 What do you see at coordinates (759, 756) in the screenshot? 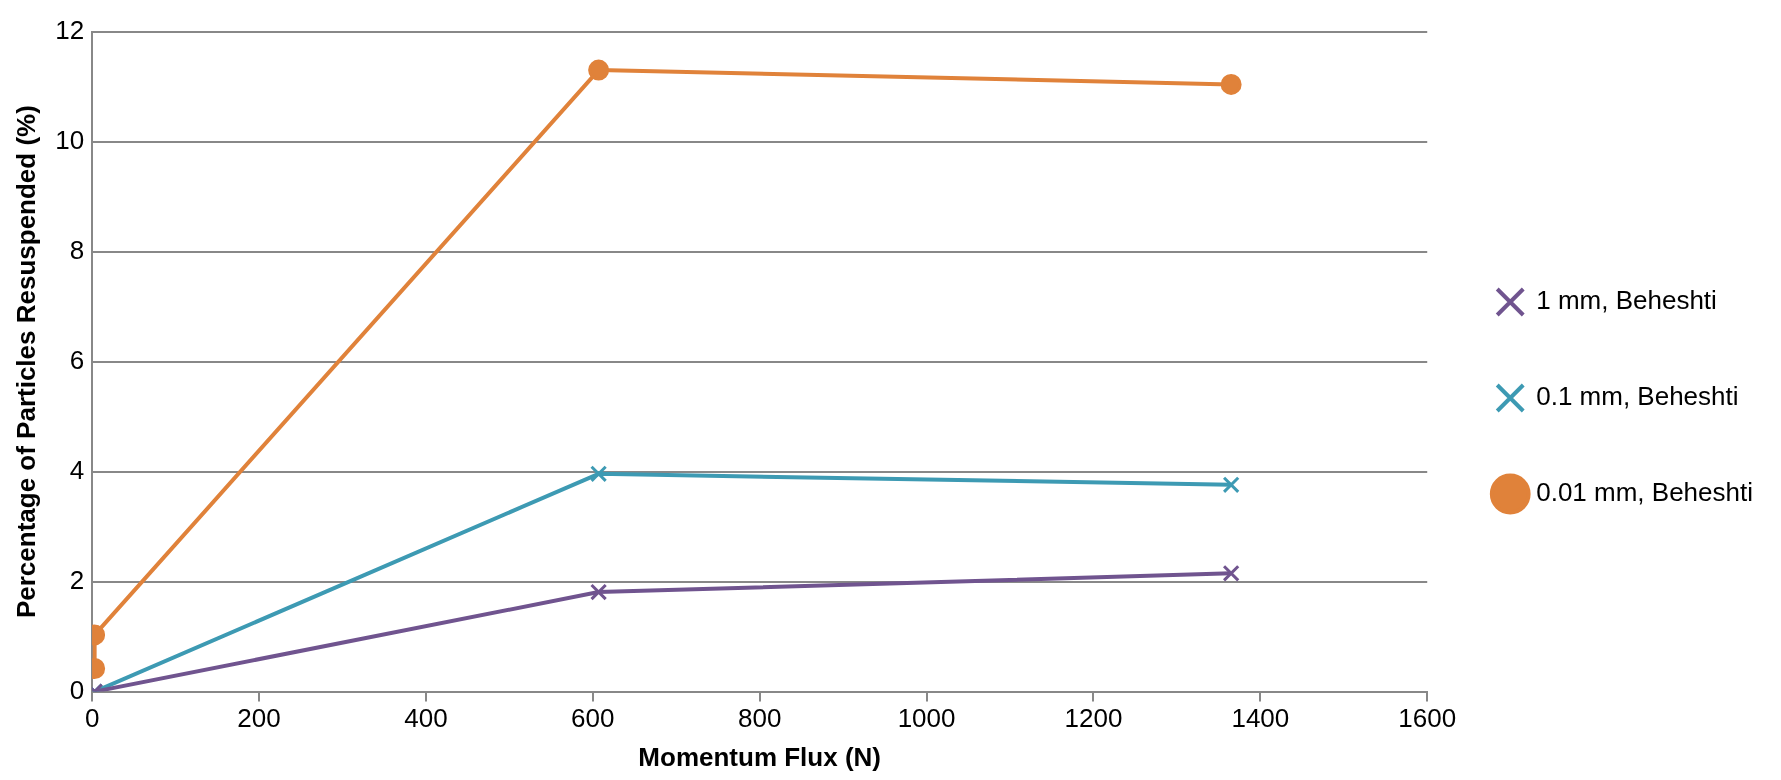
I see `x-axis-title: Momentum Flux (N)` at bounding box center [759, 756].